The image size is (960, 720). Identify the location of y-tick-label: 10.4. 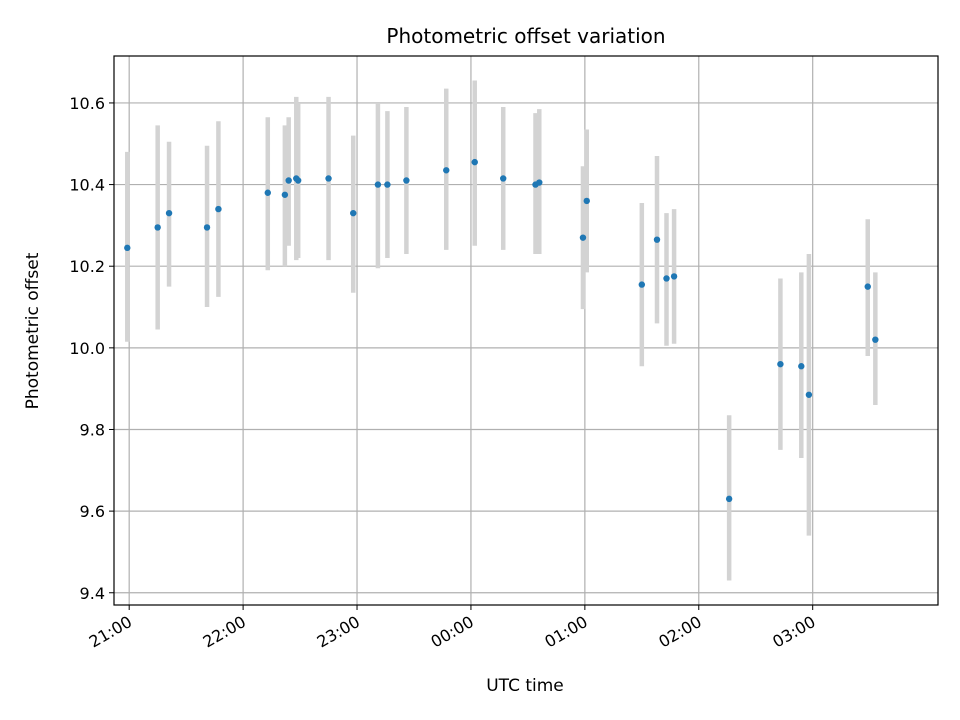
(87, 185).